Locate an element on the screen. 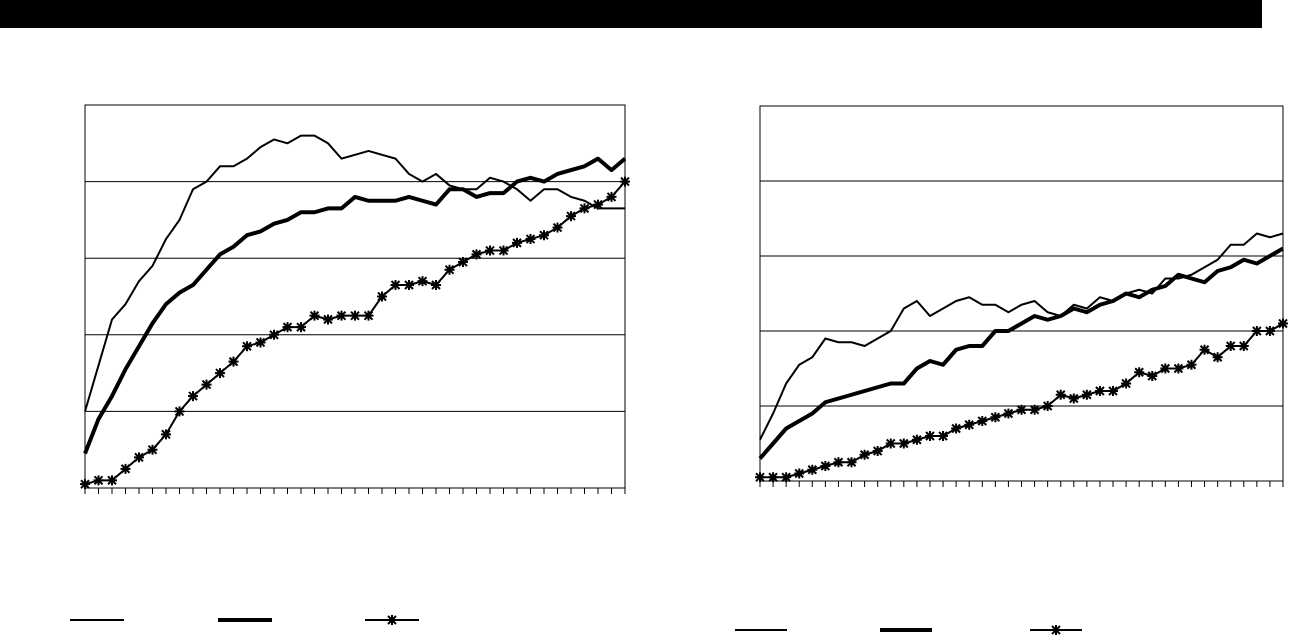  header-bar is located at coordinates (631, 14).